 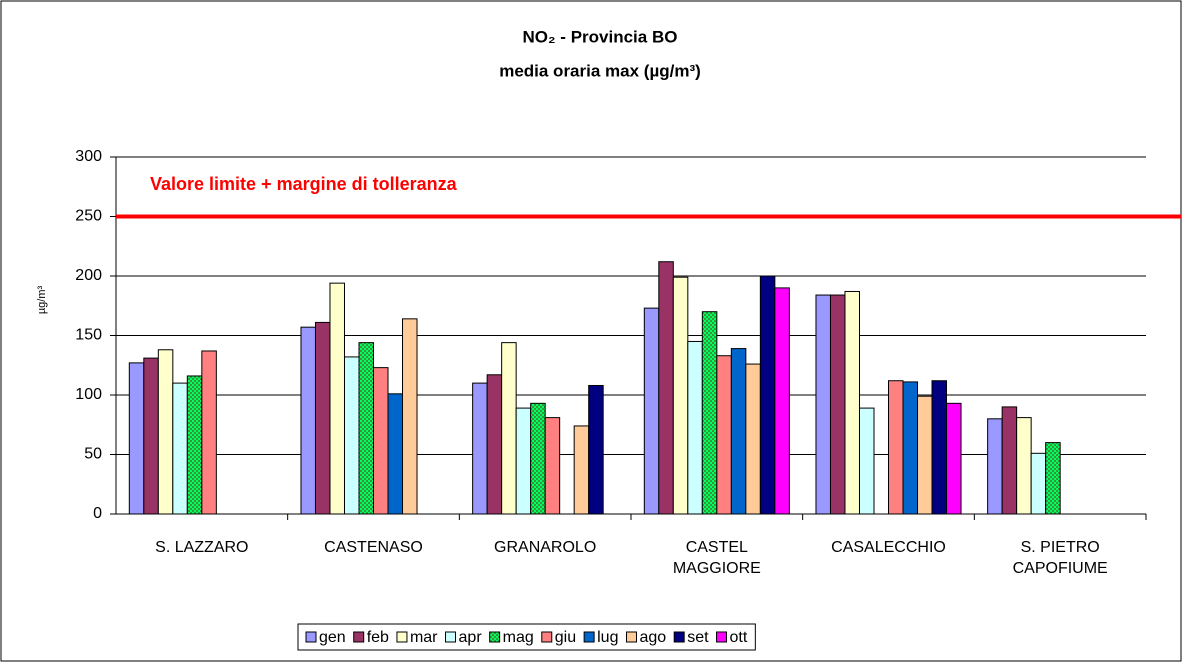 I want to click on x-tick-label: CASTENASO, so click(x=373, y=547).